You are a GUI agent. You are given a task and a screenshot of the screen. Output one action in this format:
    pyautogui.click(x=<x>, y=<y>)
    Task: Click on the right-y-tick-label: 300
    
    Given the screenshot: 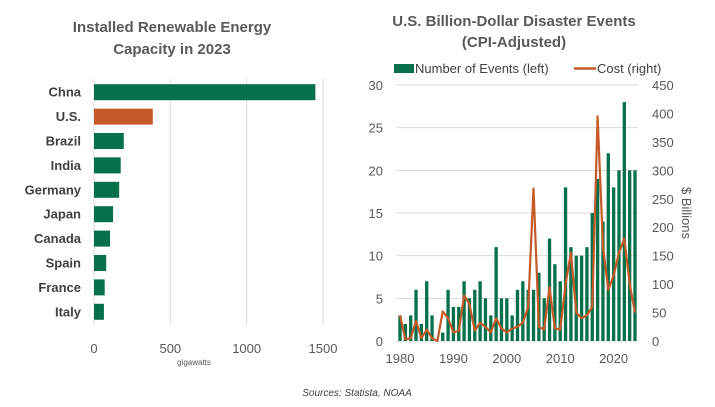 What is the action you would take?
    pyautogui.click(x=663, y=170)
    